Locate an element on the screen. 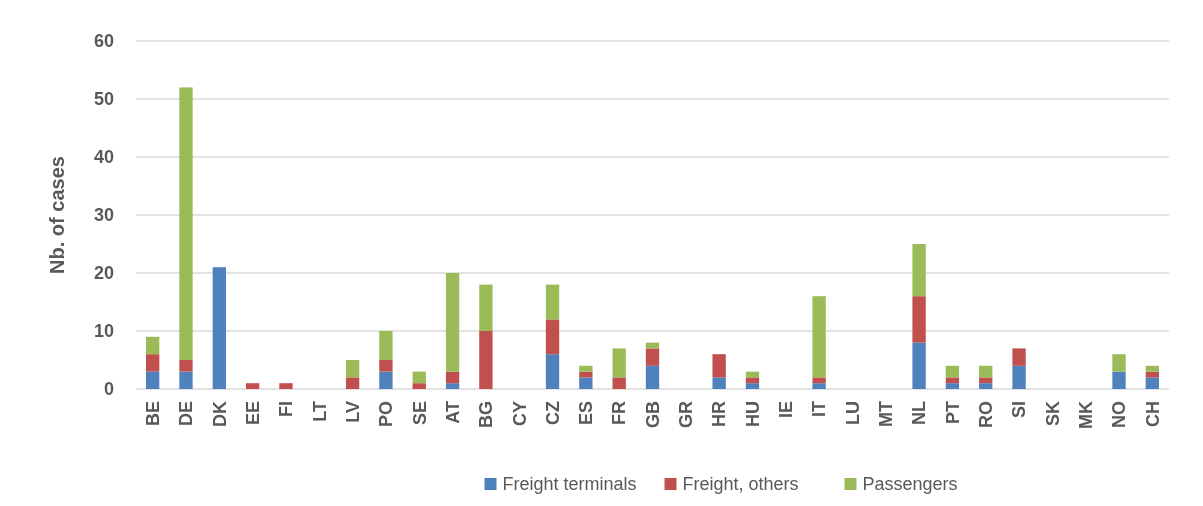 This screenshot has width=1203, height=506. x-tick-label: CH is located at coordinates (1152, 414).